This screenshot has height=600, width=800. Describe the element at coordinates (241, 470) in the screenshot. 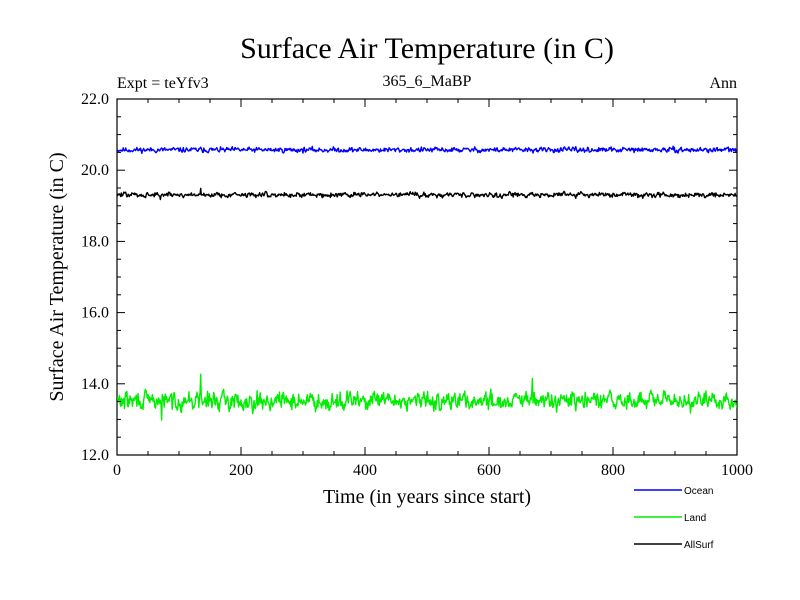

I see `x-tick-label: 200` at that location.